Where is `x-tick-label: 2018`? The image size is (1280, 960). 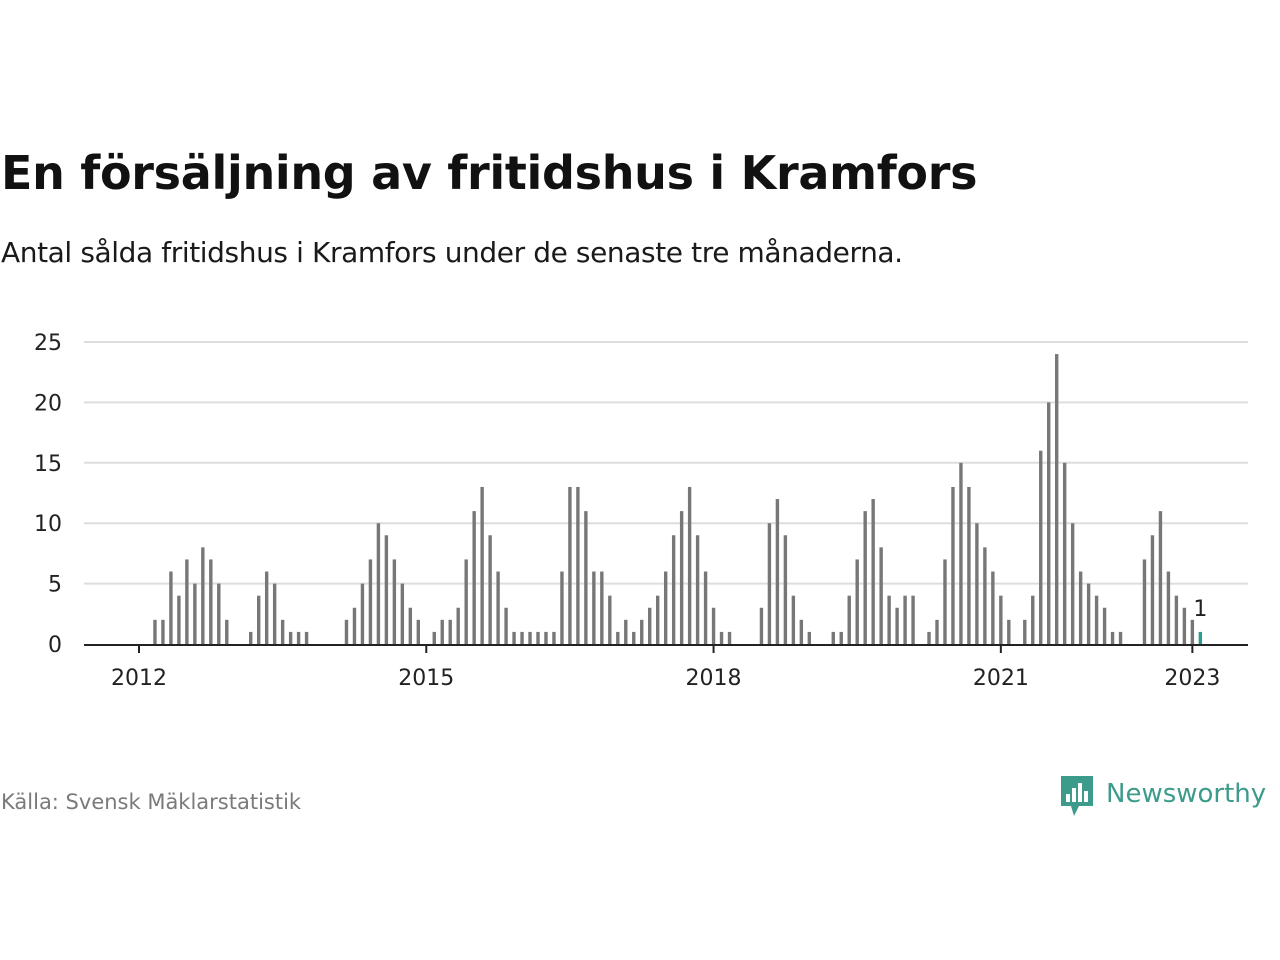
x-tick-label: 2018 is located at coordinates (714, 678).